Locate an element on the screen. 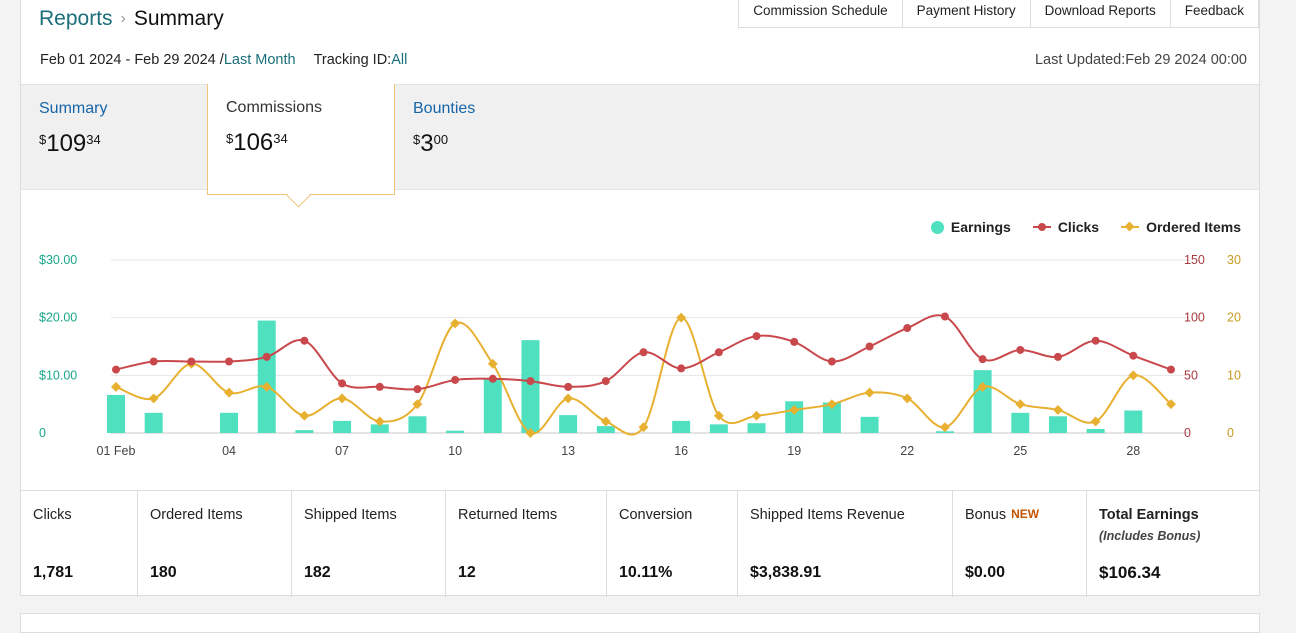  tab-commissions-amount: $10634 is located at coordinates (257, 143).